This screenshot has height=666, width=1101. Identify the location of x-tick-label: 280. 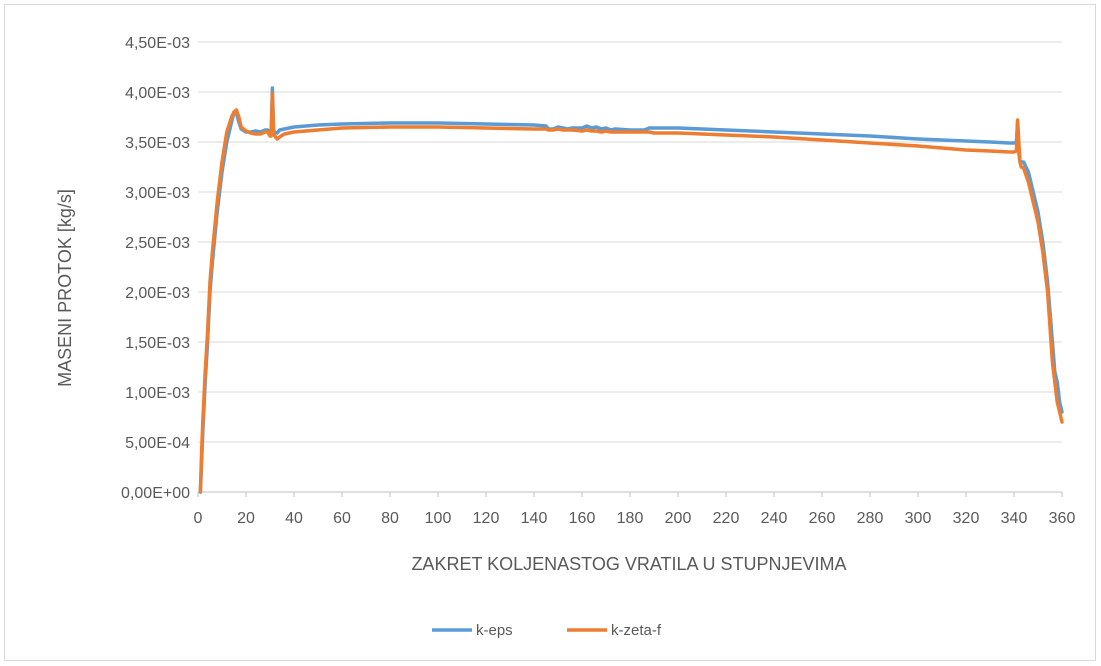
(870, 518).